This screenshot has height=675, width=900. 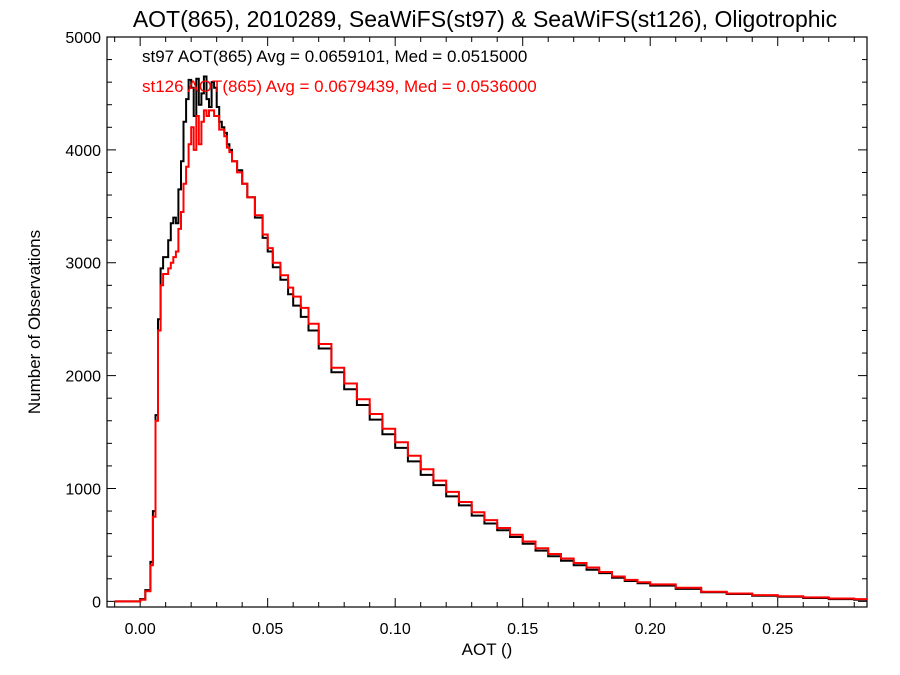 I want to click on y-tick-label: 2000, so click(x=83, y=377).